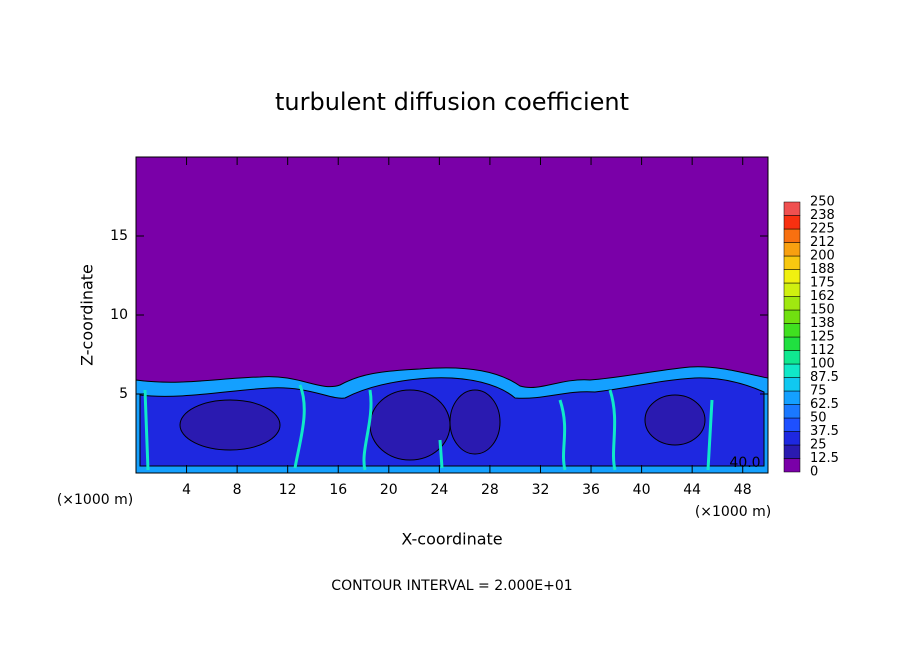 Image resolution: width=904 pixels, height=658 pixels. What do you see at coordinates (818, 445) in the screenshot?
I see `colorbar-label: 25` at bounding box center [818, 445].